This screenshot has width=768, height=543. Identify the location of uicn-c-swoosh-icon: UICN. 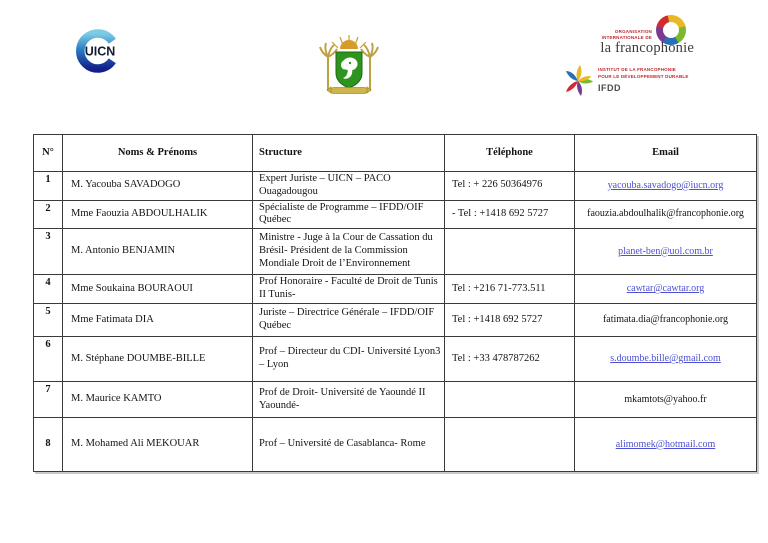
(96, 51).